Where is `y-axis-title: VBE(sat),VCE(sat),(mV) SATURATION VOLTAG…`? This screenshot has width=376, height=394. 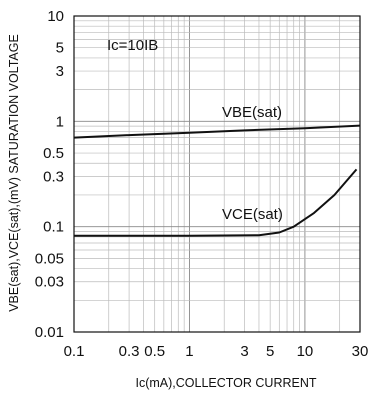 y-axis-title: VBE(sat),VCE(sat),(mV) SATURATION VOLTAG… is located at coordinates (14, 173).